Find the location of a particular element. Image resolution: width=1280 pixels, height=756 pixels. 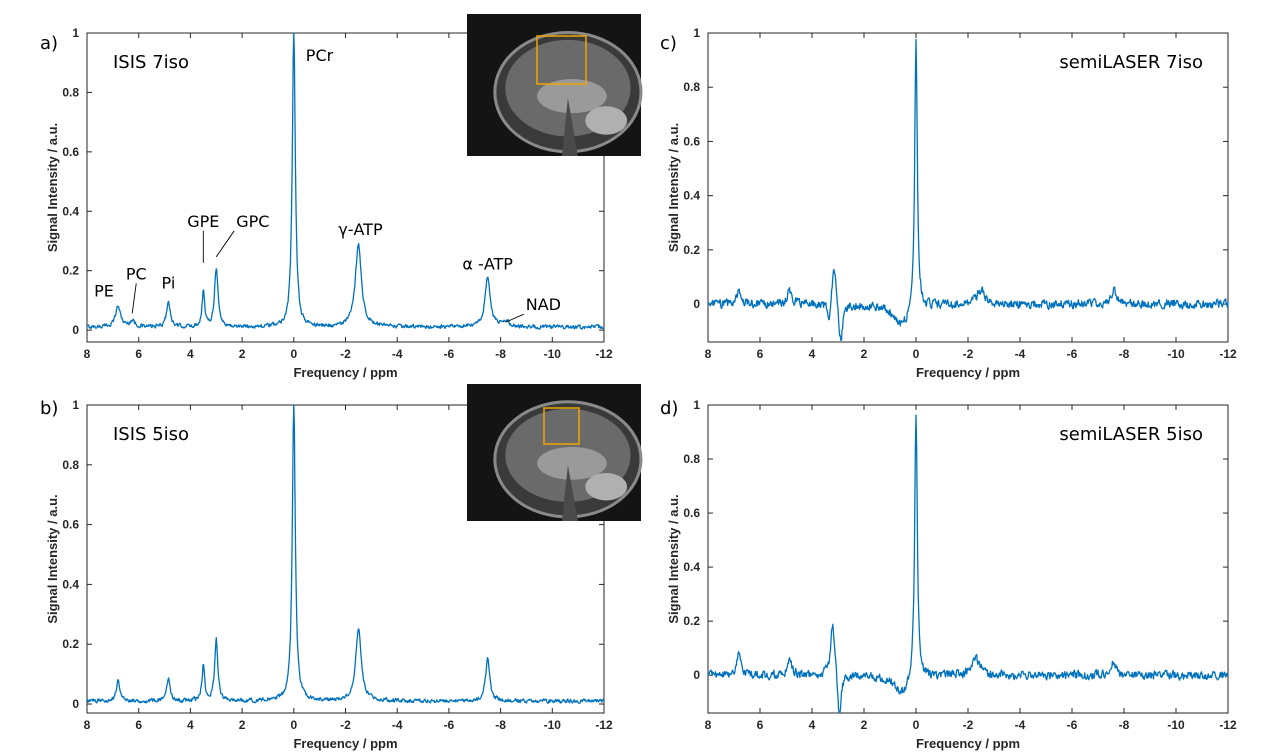

peak-annotation: γ-ATP is located at coordinates (360, 229).